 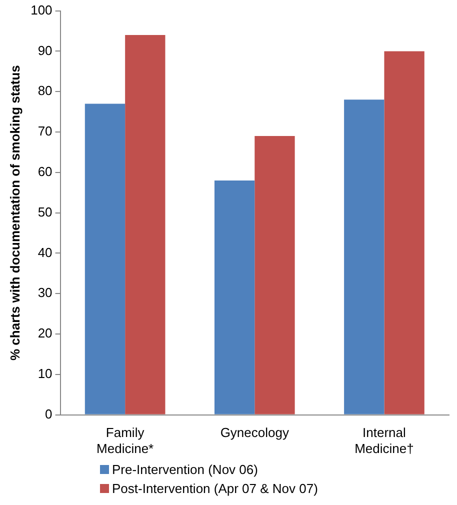 What do you see at coordinates (45, 50) in the screenshot?
I see `y-tick-label: 90` at bounding box center [45, 50].